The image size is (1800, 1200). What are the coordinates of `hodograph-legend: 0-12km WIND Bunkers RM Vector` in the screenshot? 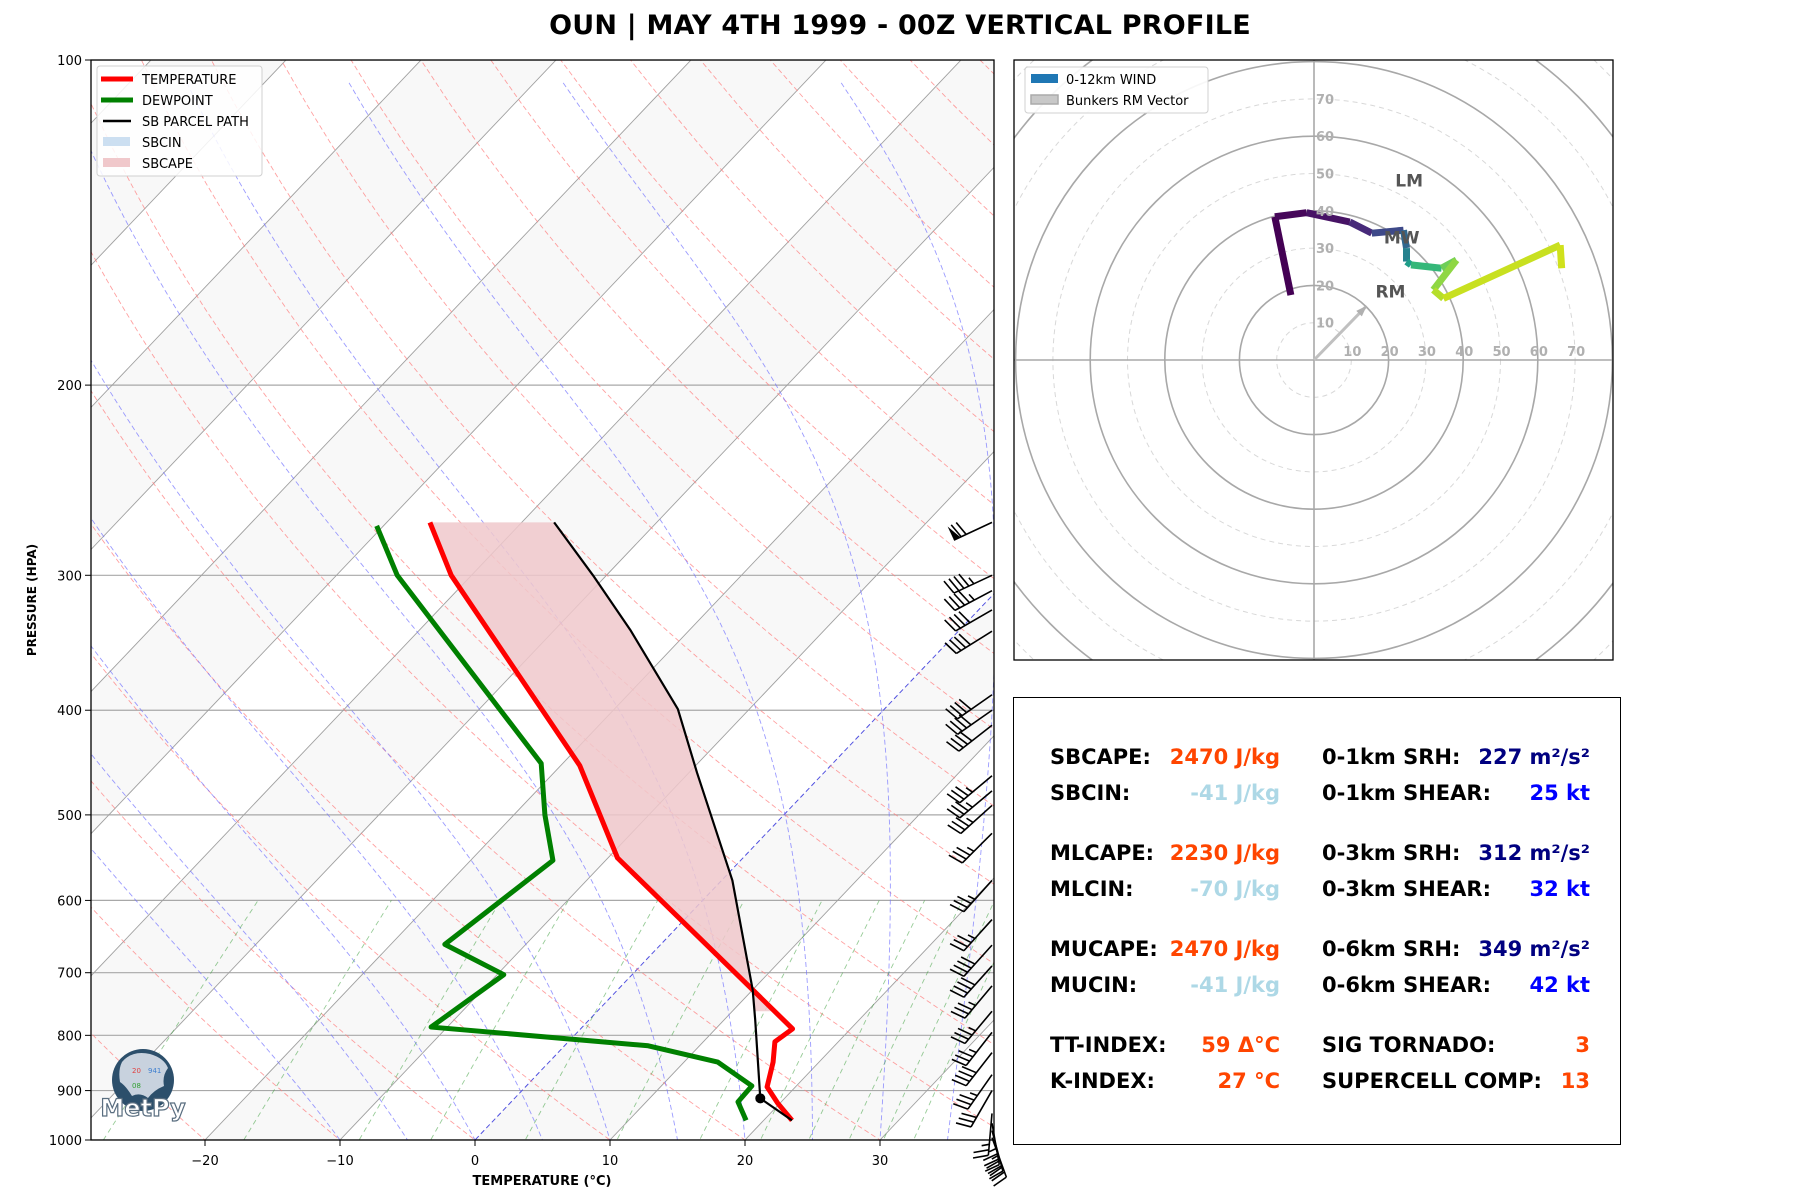 It's located at (1116, 90).